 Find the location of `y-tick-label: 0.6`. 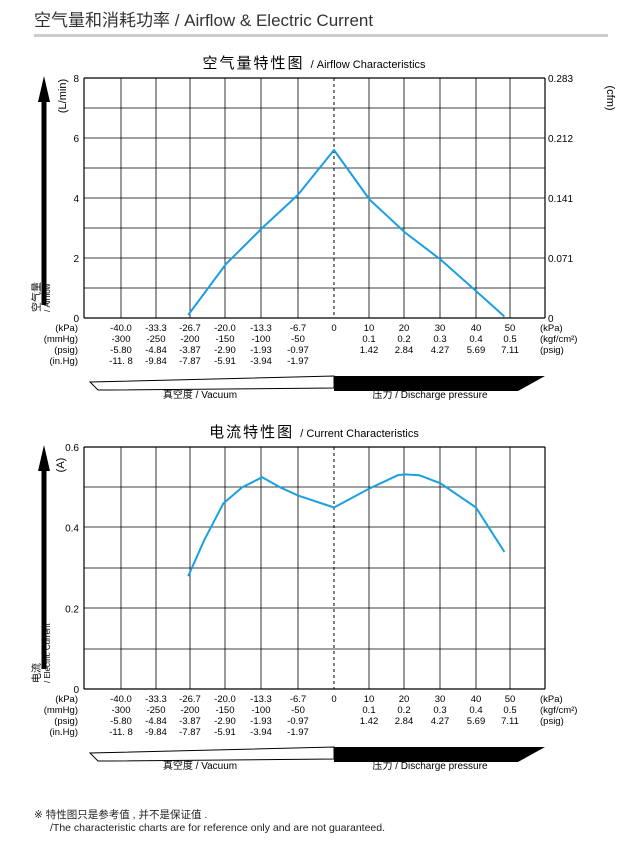

y-tick-label: 0.6 is located at coordinates (72, 448).